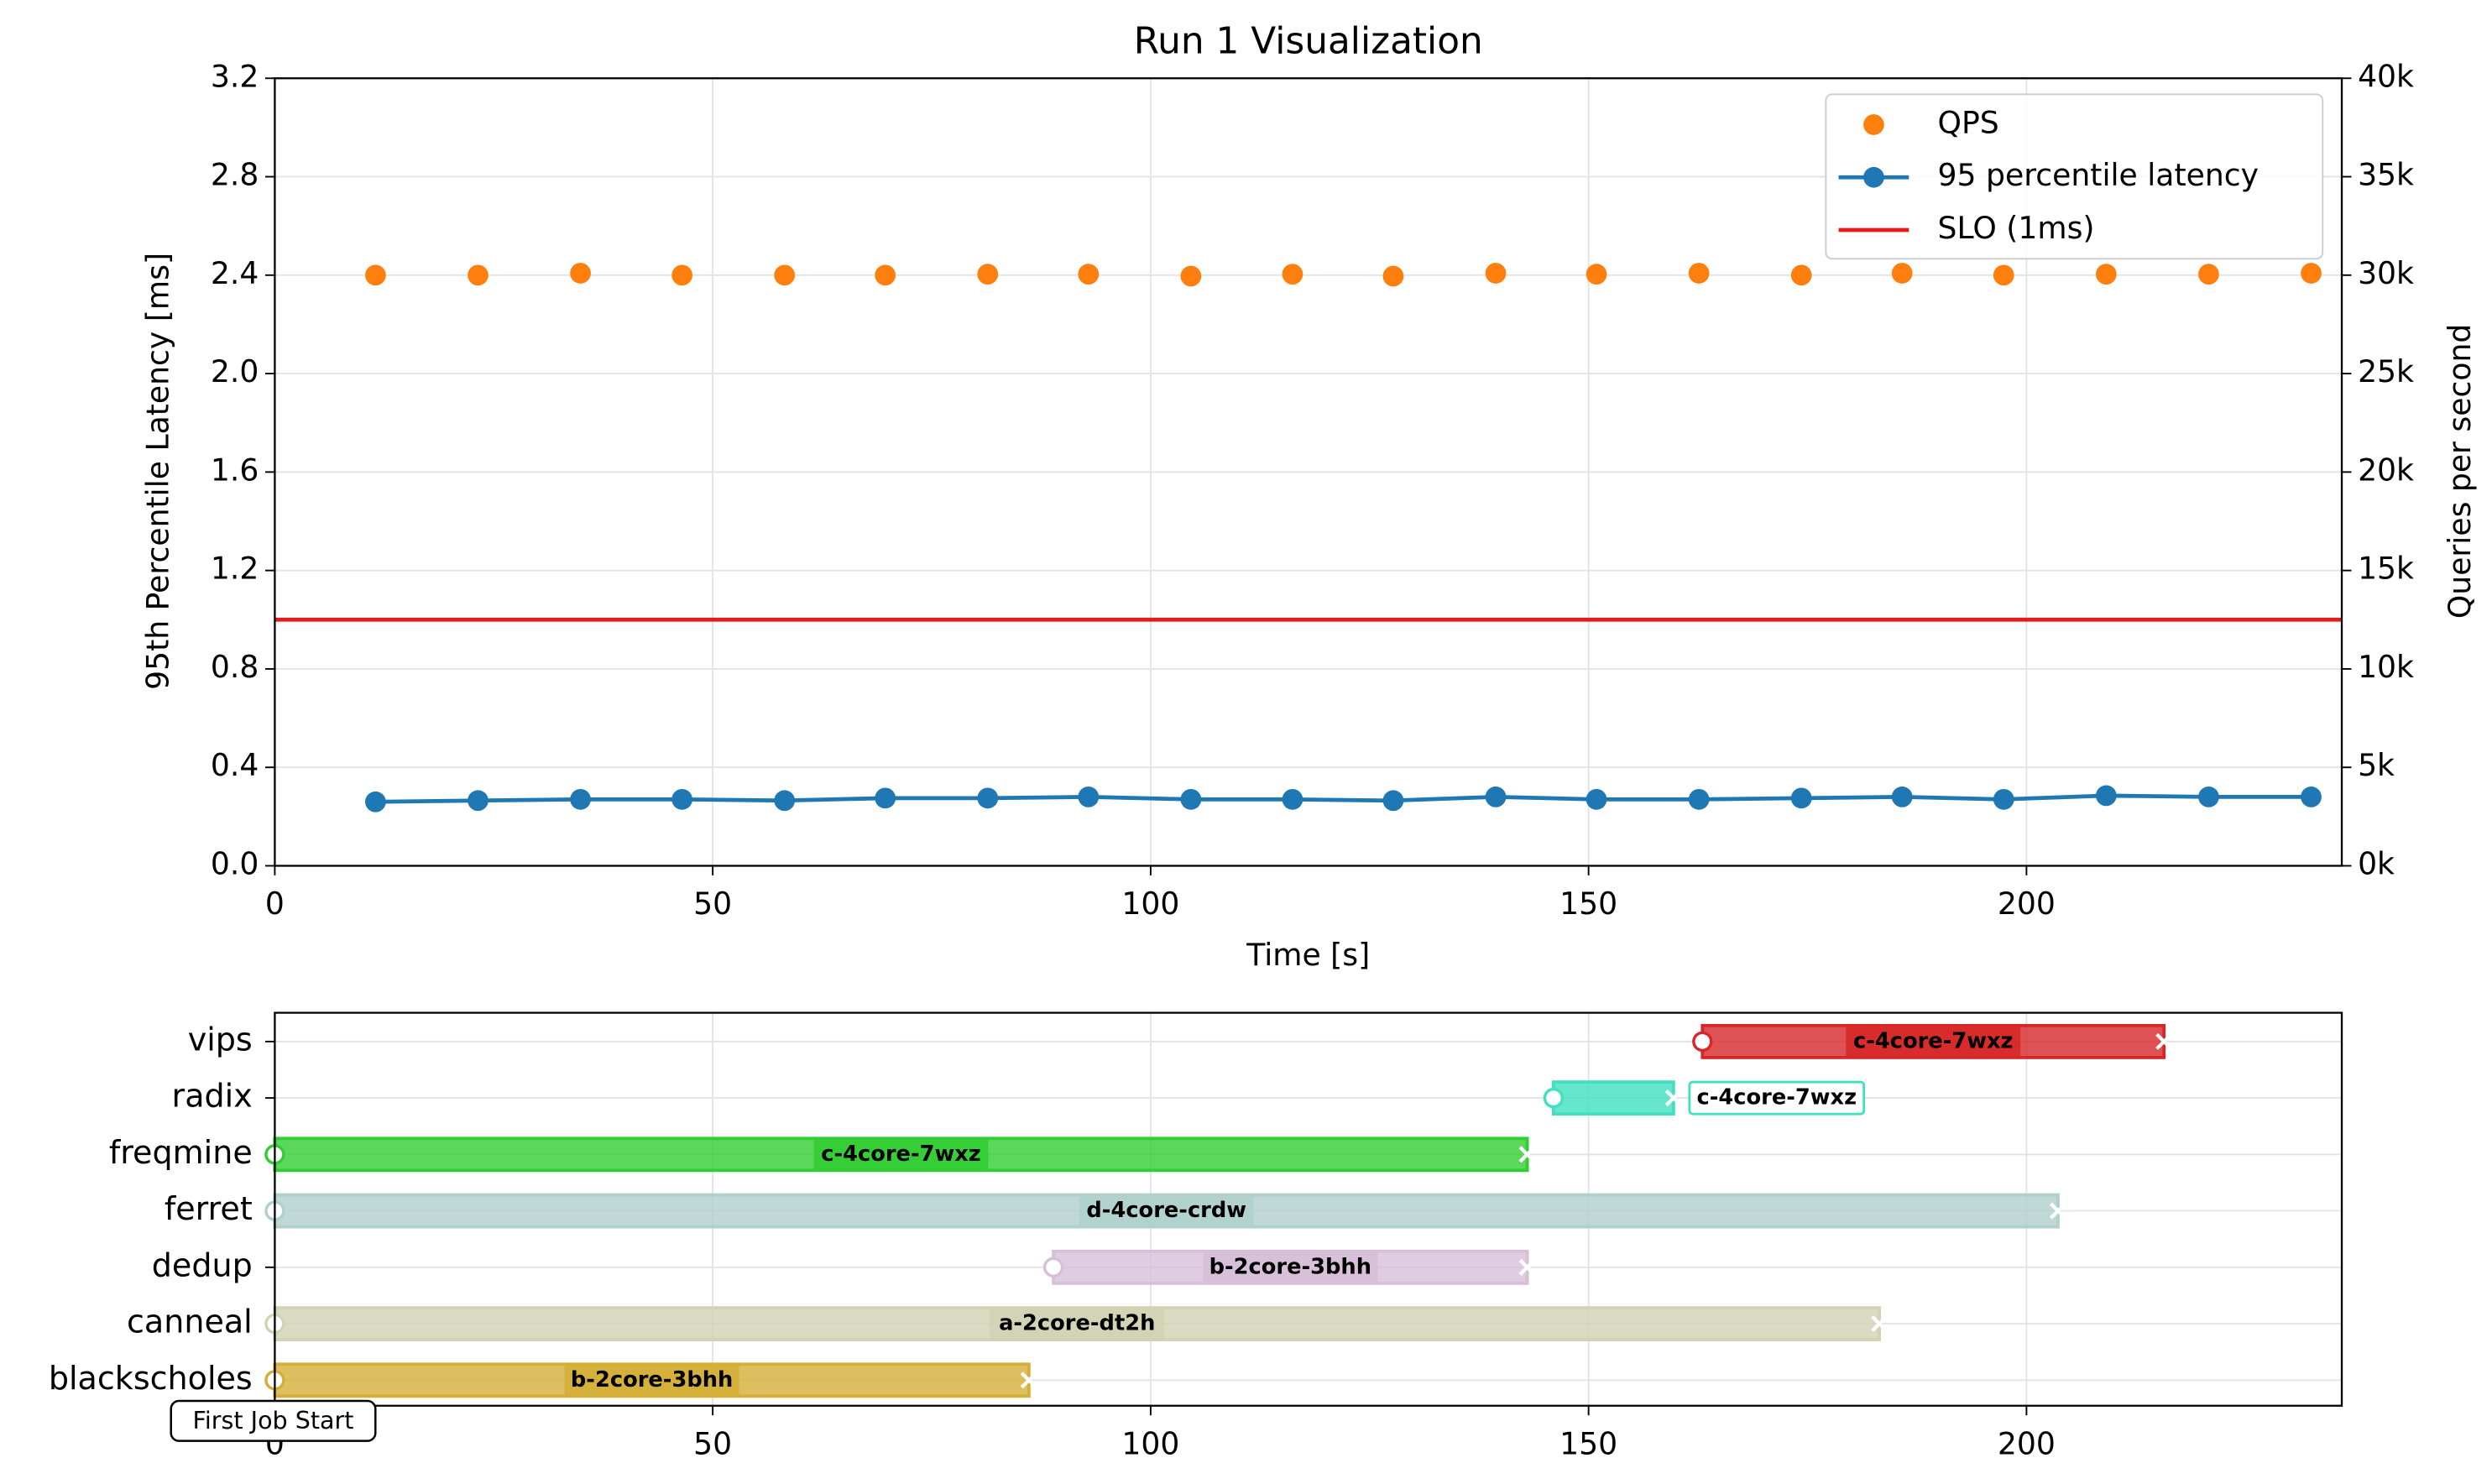 This screenshot has width=2492, height=1484. I want to click on y2-tick-label: 0k, so click(2376, 863).